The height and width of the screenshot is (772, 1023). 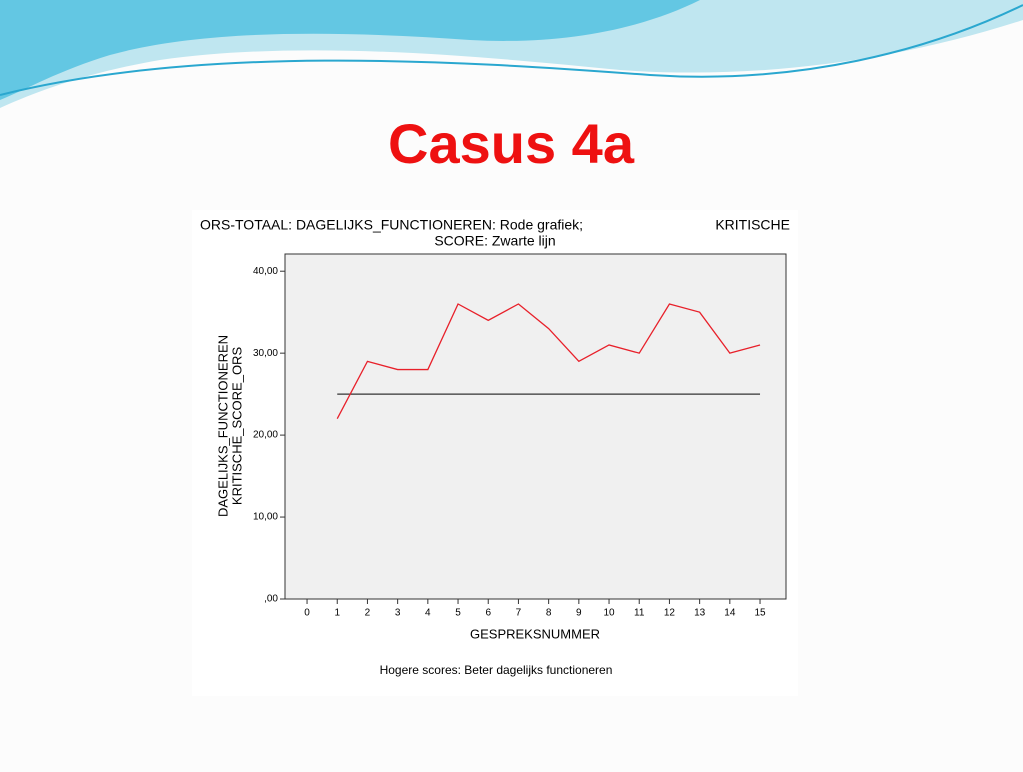 What do you see at coordinates (730, 613) in the screenshot?
I see `x-tick-label: 14` at bounding box center [730, 613].